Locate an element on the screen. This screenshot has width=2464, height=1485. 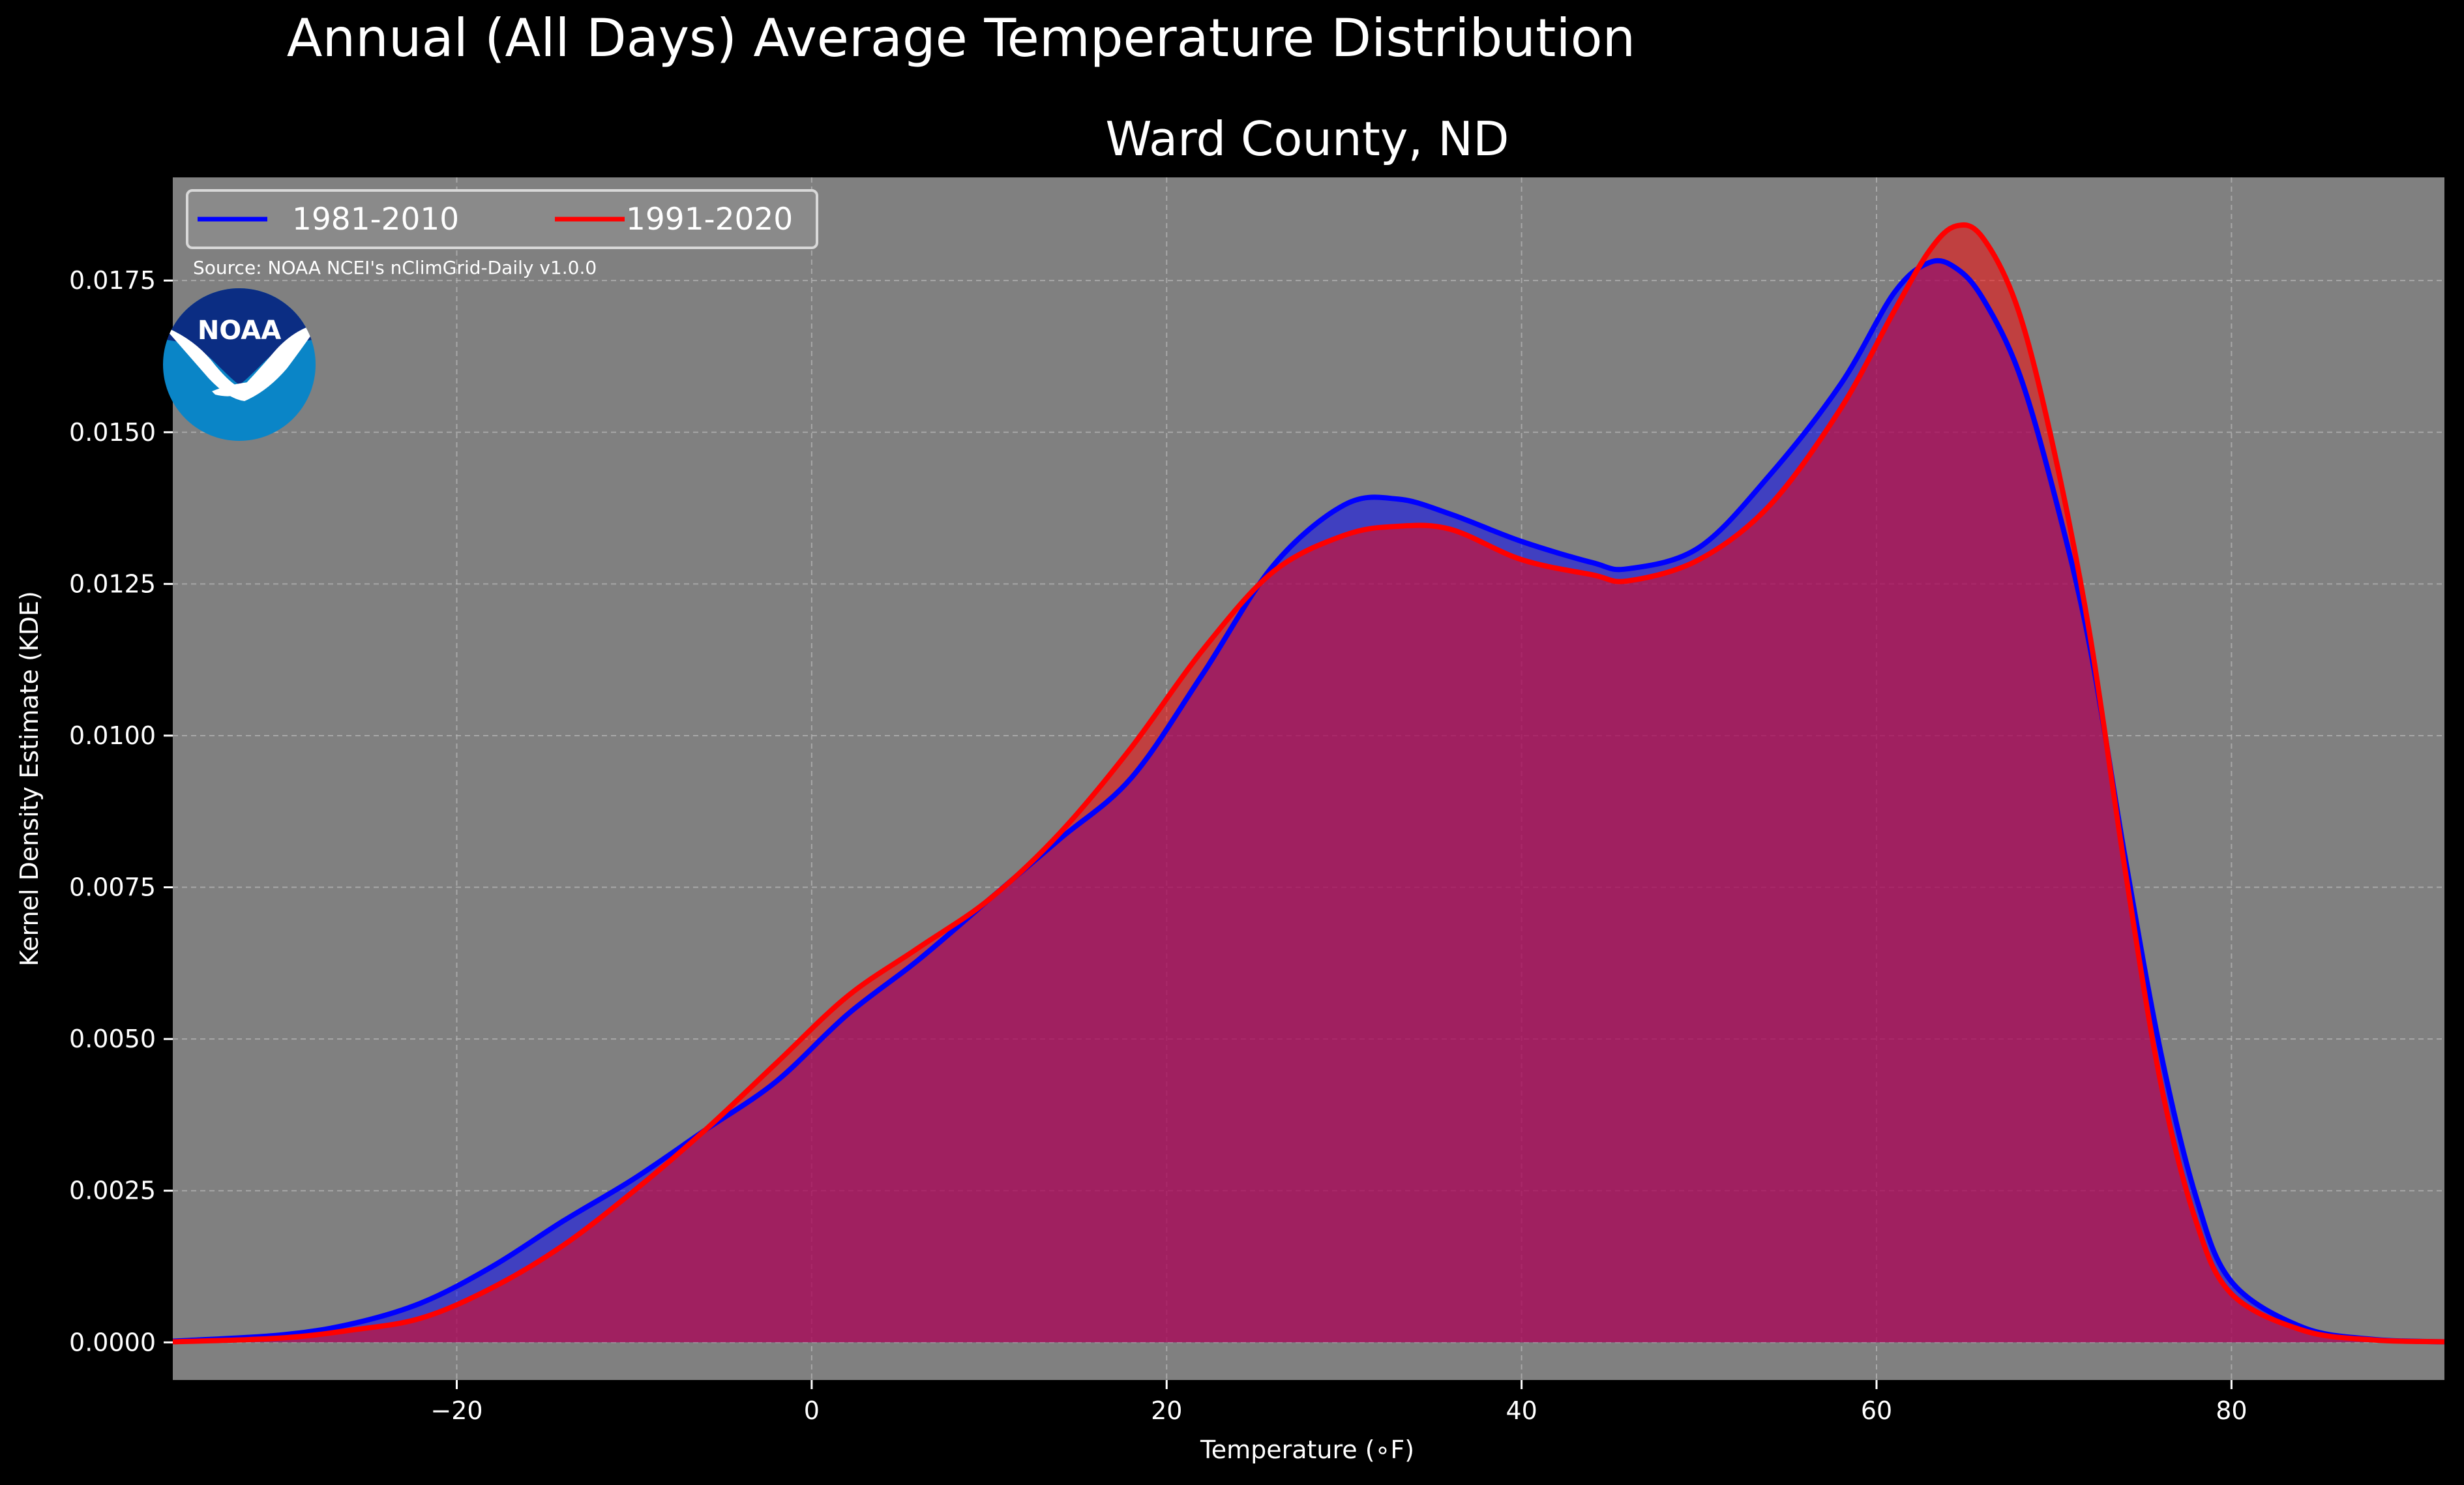
y-tick-label: 0.0000 is located at coordinates (112, 1342).